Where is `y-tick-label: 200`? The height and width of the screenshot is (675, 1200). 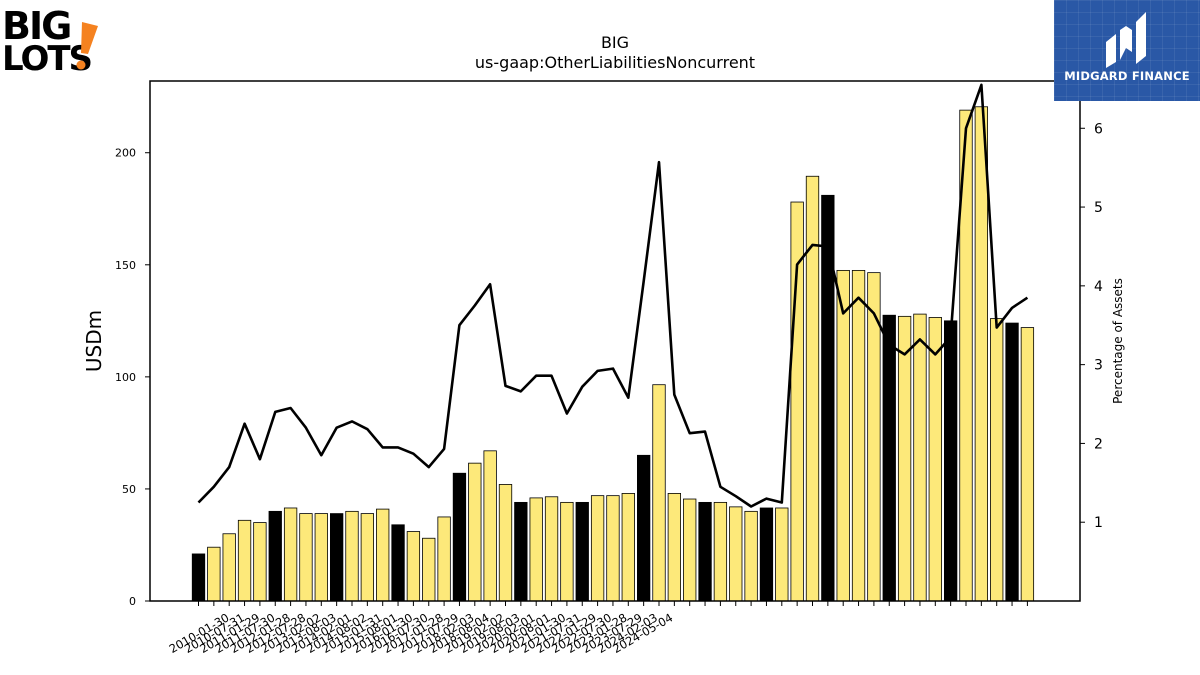
y-tick-label: 200 is located at coordinates (125, 153).